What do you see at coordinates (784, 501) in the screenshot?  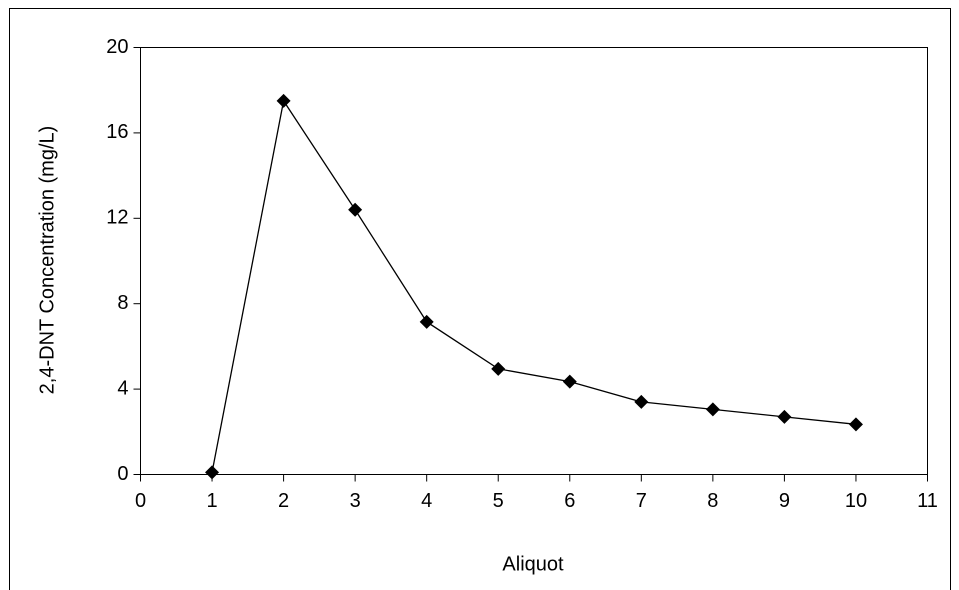 I see `x-tick-label: 9` at bounding box center [784, 501].